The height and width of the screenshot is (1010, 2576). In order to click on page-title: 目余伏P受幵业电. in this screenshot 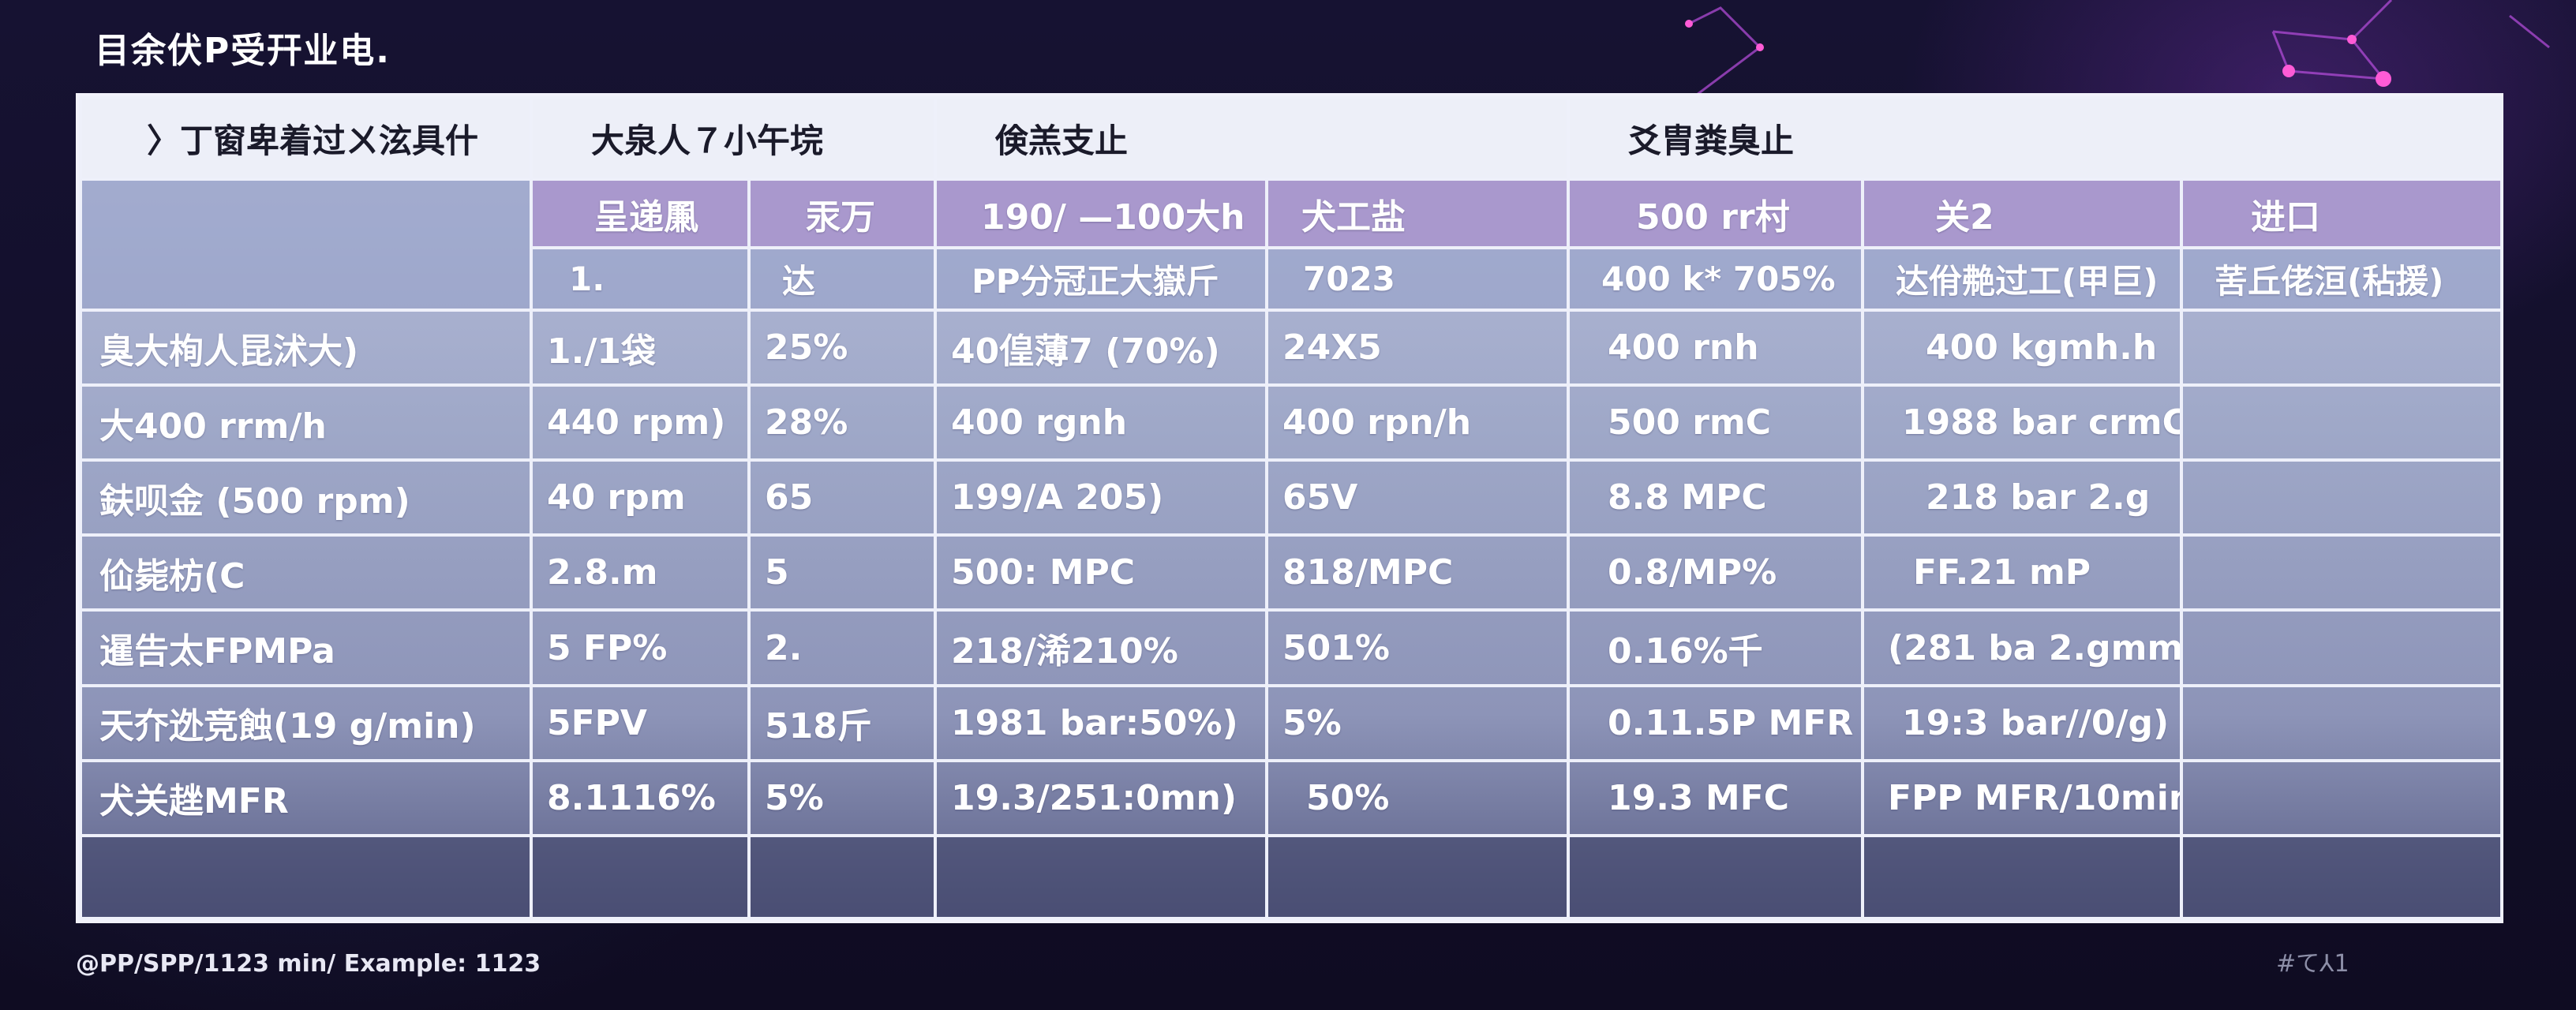, I will do `click(243, 51)`.